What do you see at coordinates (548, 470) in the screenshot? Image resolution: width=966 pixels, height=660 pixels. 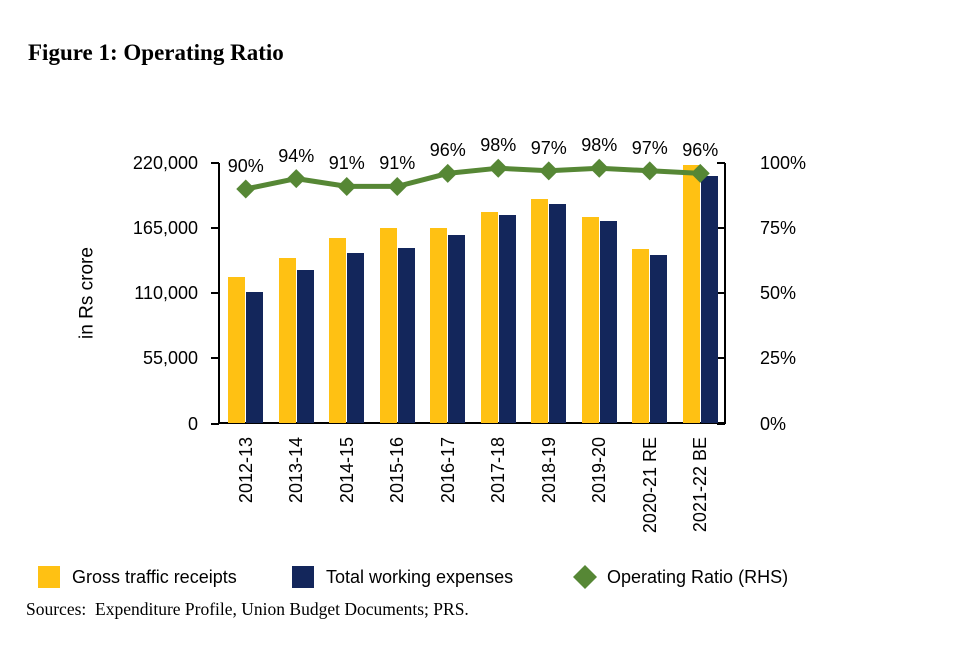 I see `x-axis-label: 2018-19` at bounding box center [548, 470].